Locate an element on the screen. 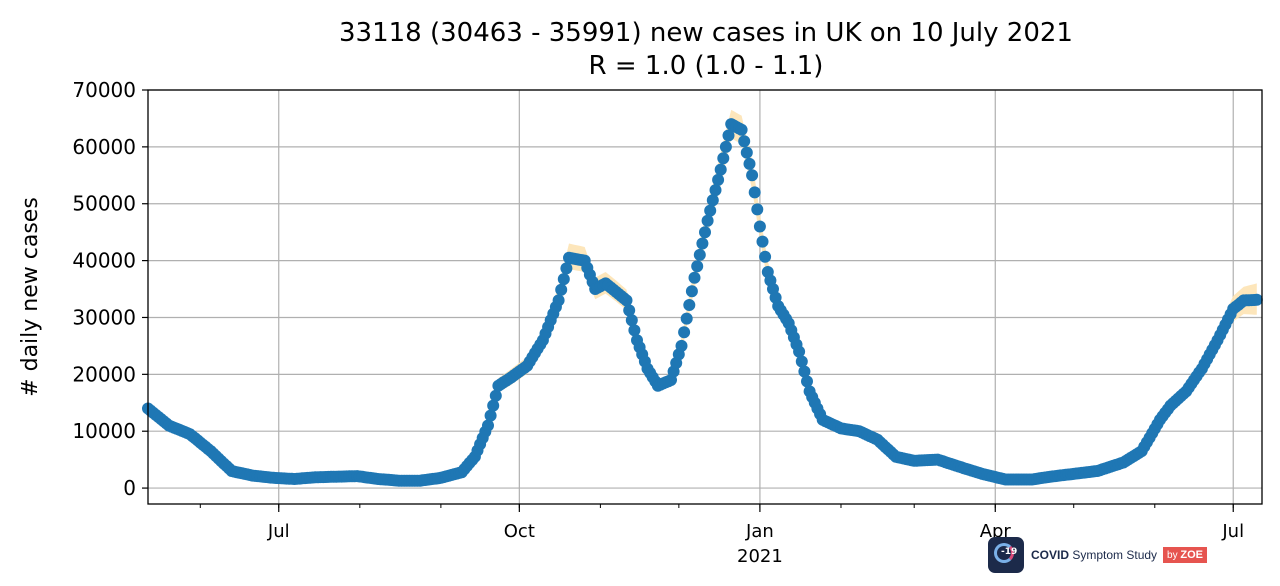 This screenshot has width=1280, height=586. covid-symptom-study-logo: -19 COVID Symptom Study by ZOE is located at coordinates (1098, 555).